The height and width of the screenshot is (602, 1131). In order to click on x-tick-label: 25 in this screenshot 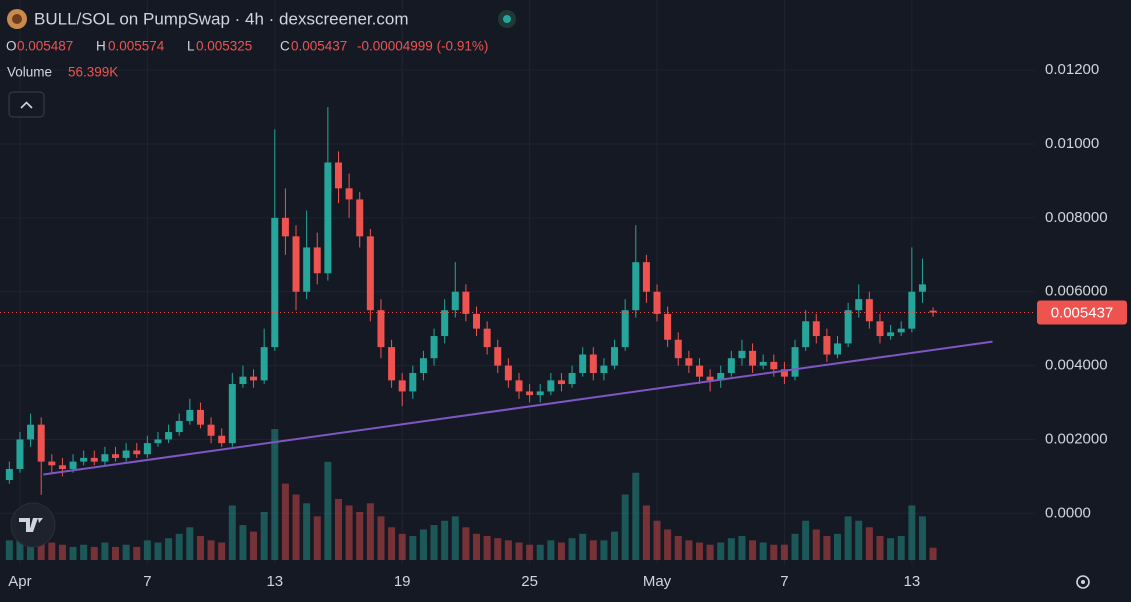, I will do `click(529, 581)`.